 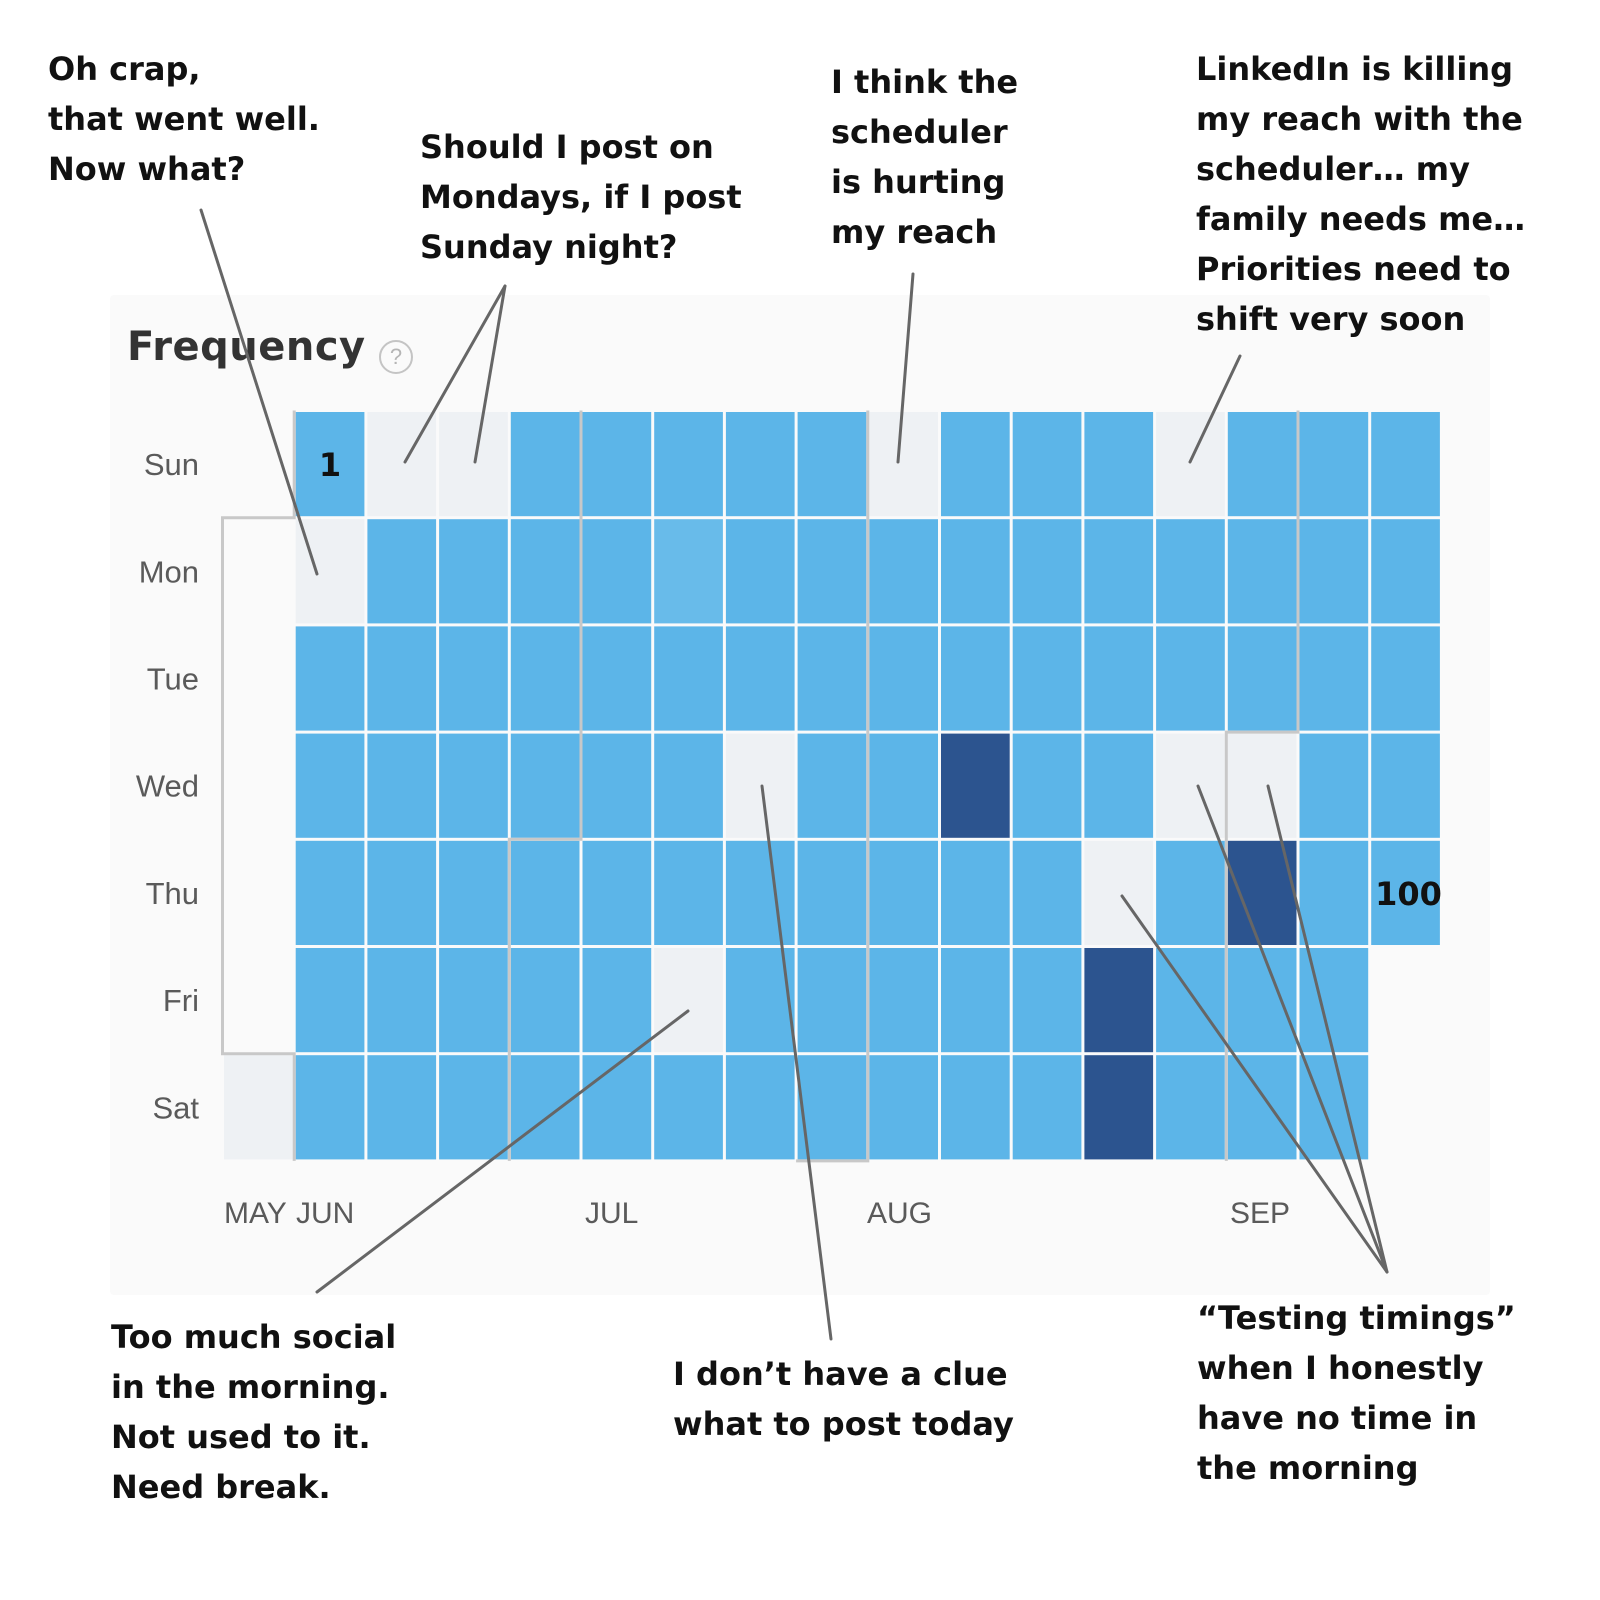 I want to click on heatmap-cell: Thu high, so click(x=1262, y=892).